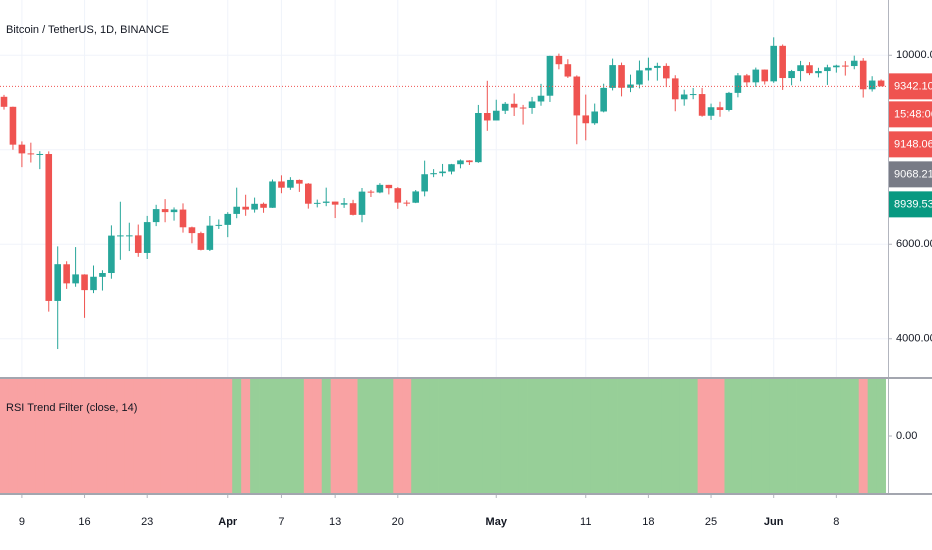  I want to click on x-tick-label: 18, so click(648, 522).